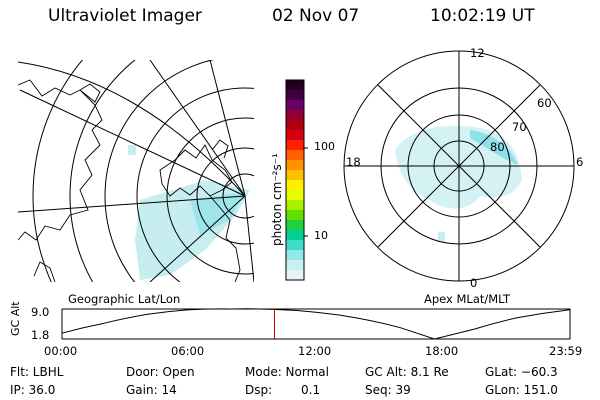 Image resolution: width=600 pixels, height=400 pixels. What do you see at coordinates (519, 127) in the screenshot?
I see `mlat-label-70: 70` at bounding box center [519, 127].